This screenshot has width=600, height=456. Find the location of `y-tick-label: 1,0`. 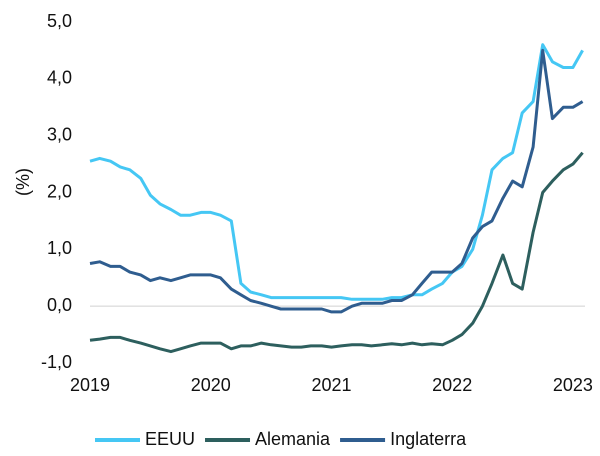

y-tick-label: 1,0 is located at coordinates (59, 248).